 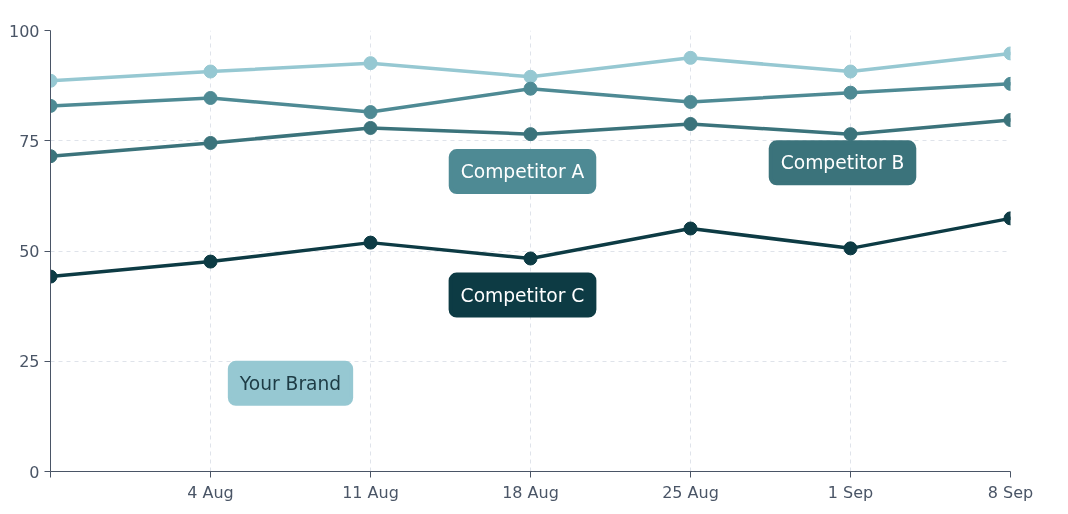 I want to click on text: Your Brand, so click(x=290, y=383).